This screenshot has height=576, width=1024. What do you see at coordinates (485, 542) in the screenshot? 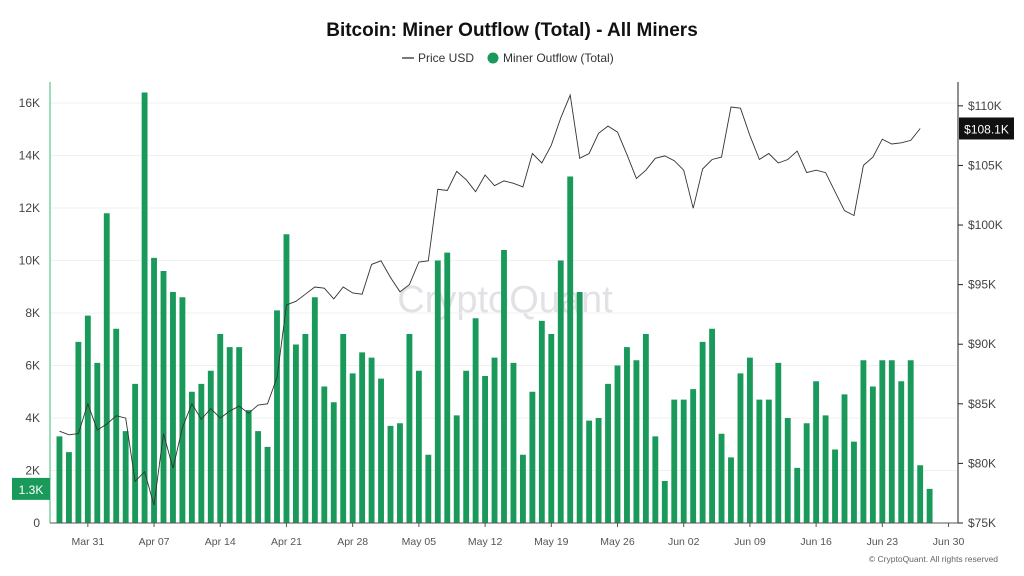
I see `x-axis-tick-label: May 12` at bounding box center [485, 542].